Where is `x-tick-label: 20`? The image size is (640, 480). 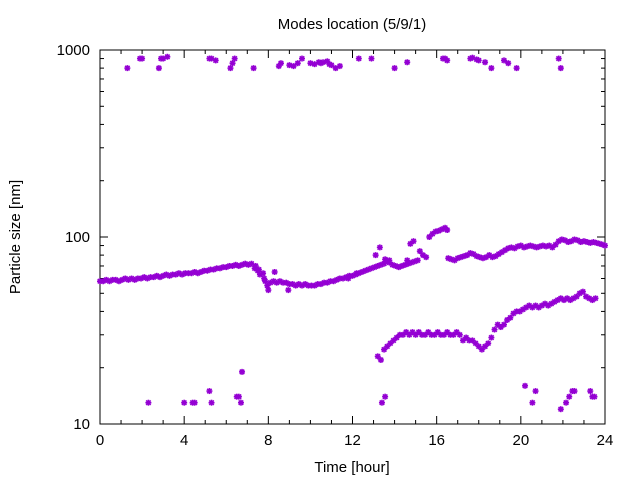
x-tick-label: 20 is located at coordinates (520, 440).